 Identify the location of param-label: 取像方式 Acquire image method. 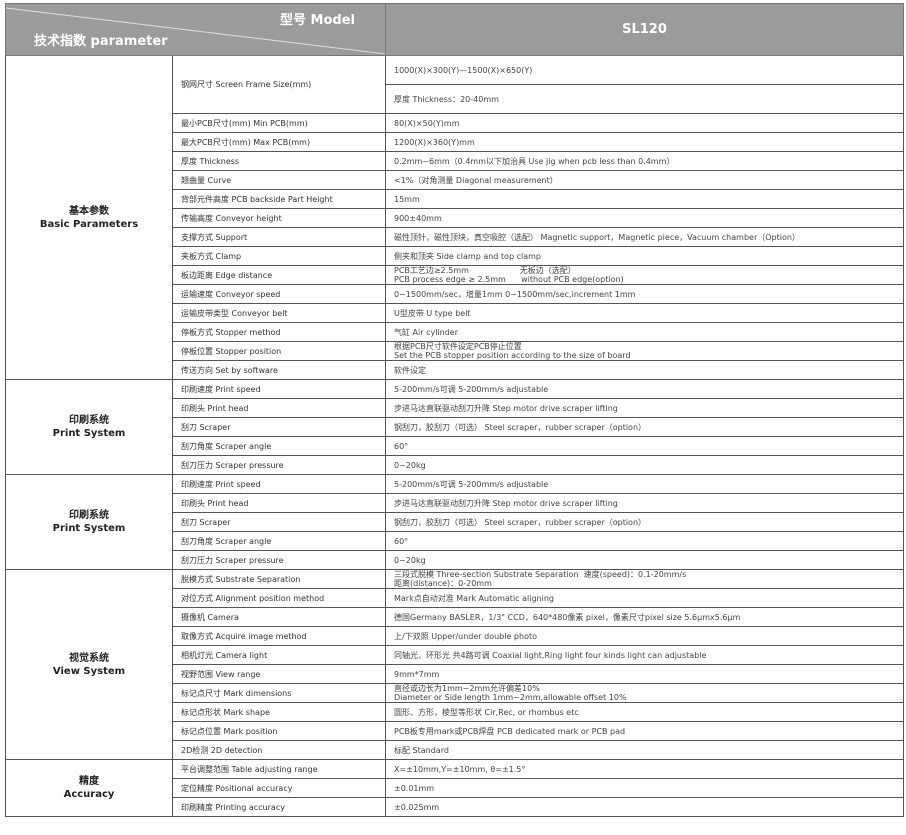
(279, 636).